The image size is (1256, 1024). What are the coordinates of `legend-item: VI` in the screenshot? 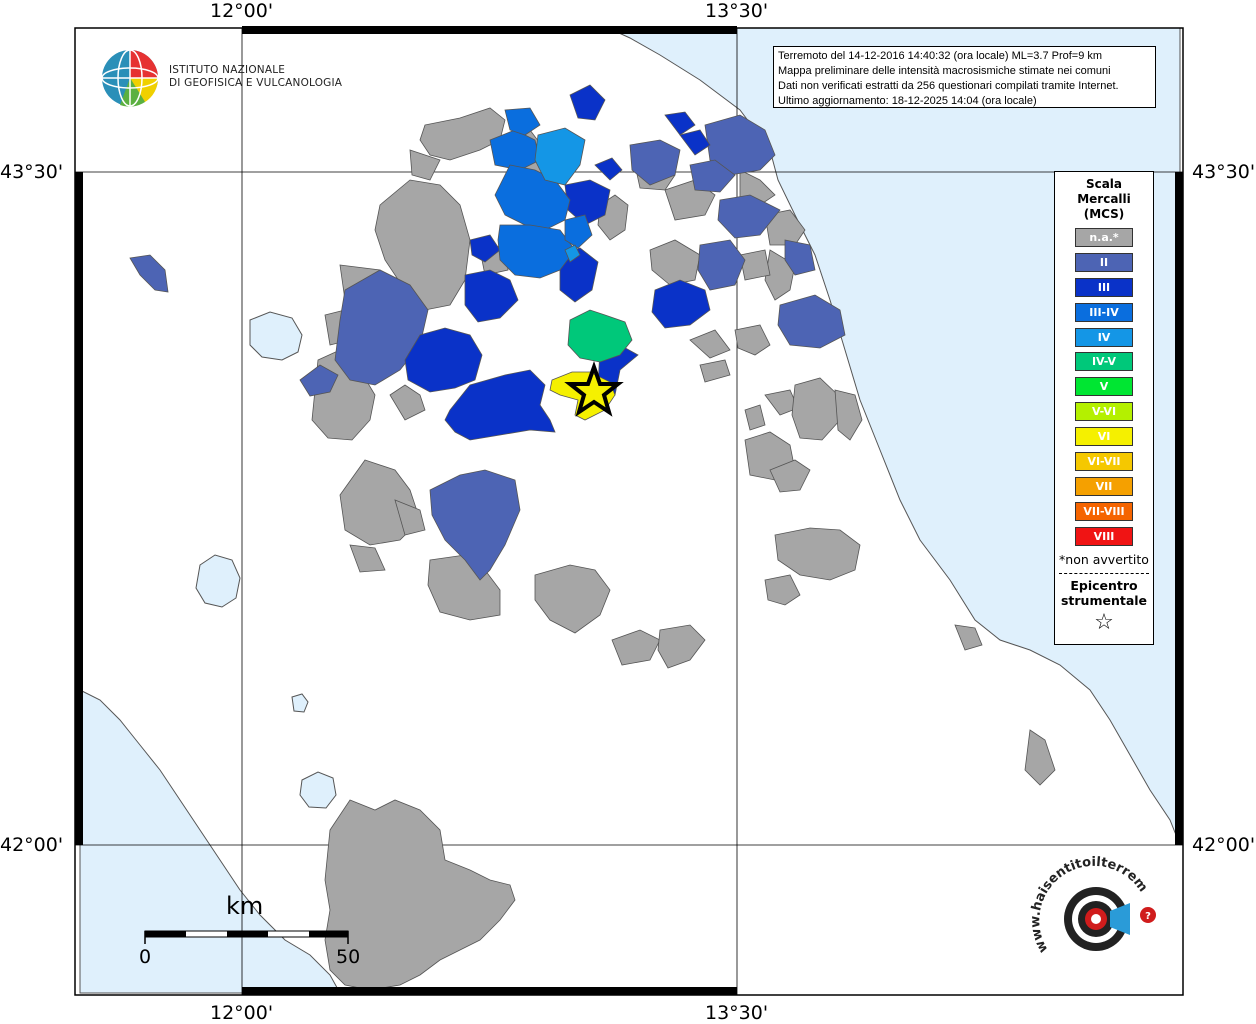 It's located at (1104, 437).